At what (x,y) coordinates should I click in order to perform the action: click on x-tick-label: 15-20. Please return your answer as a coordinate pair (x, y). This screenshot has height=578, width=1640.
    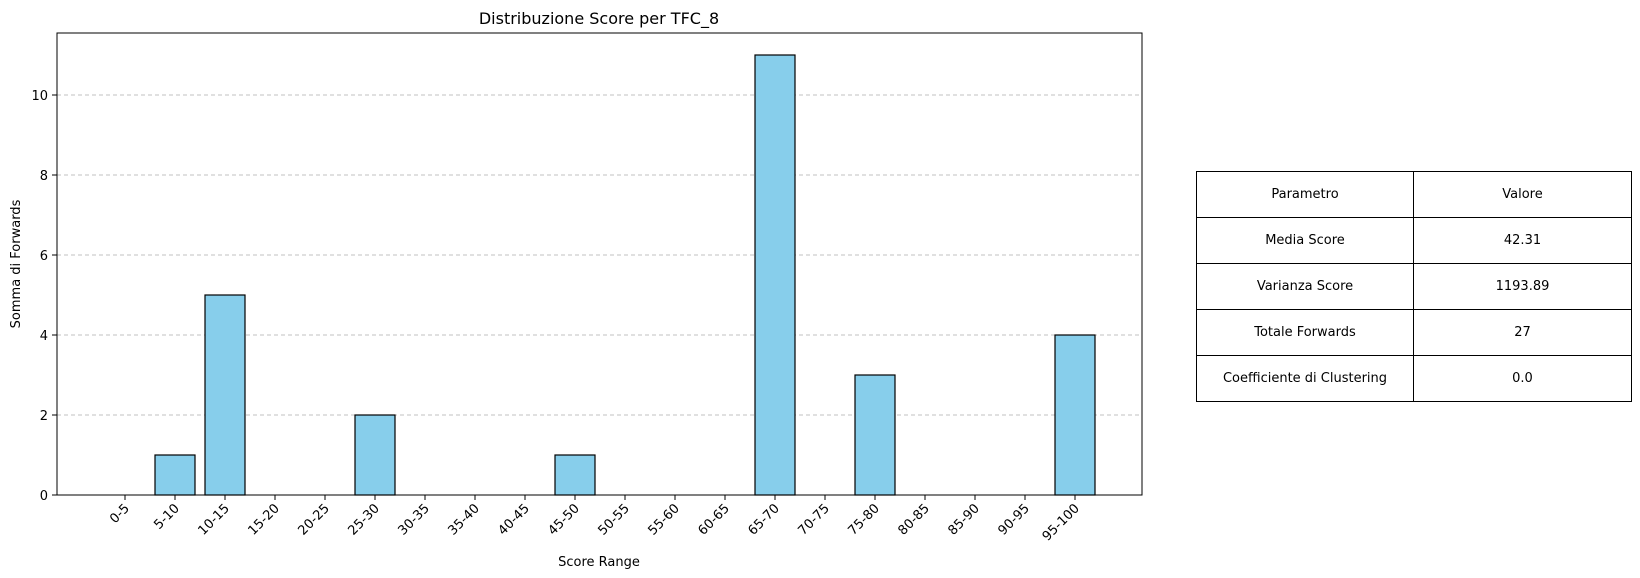
    Looking at the image, I should click on (264, 519).